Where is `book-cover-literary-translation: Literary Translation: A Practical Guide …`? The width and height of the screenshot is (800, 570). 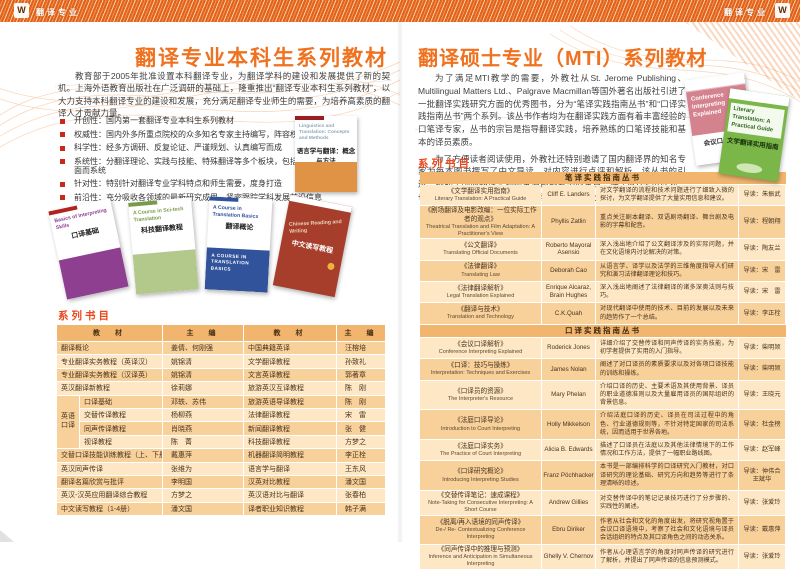 book-cover-literary-translation: Literary Translation: A Practical Guide … is located at coordinates (754, 135).